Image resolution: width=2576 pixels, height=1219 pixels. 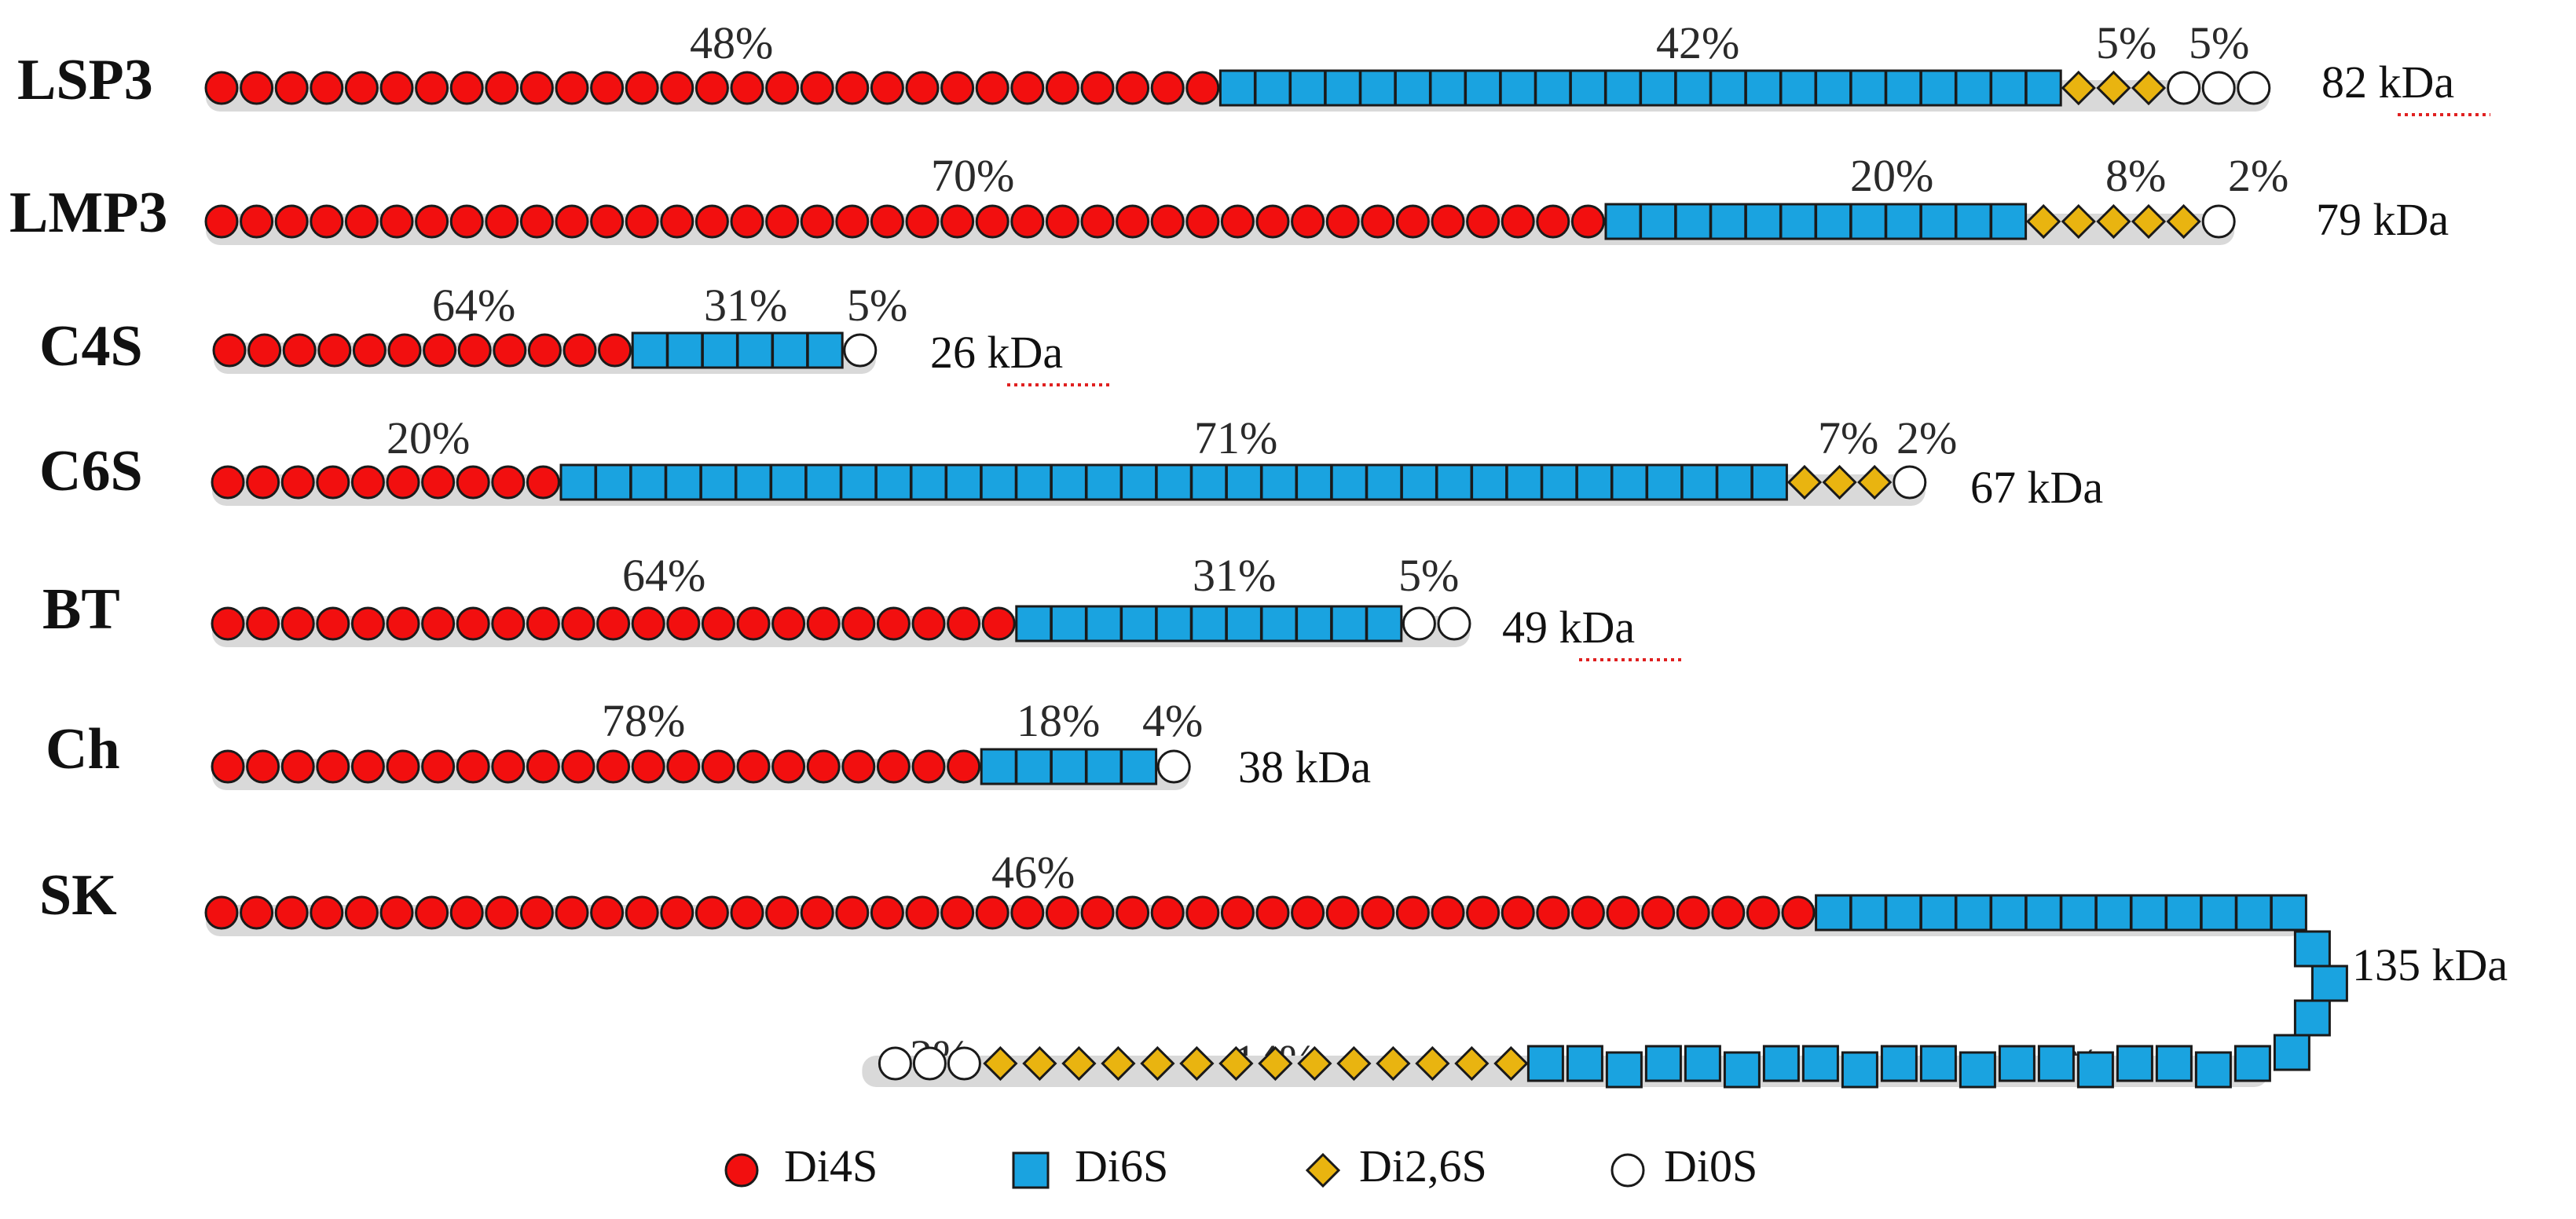 I want to click on bt-di6s-monomer, so click(x=1068, y=623).